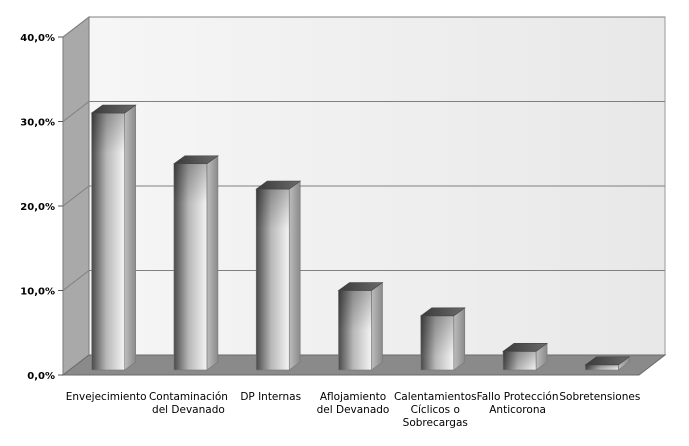  Describe the element at coordinates (37, 292) in the screenshot. I see `y-tick-label: 10,0%` at that location.